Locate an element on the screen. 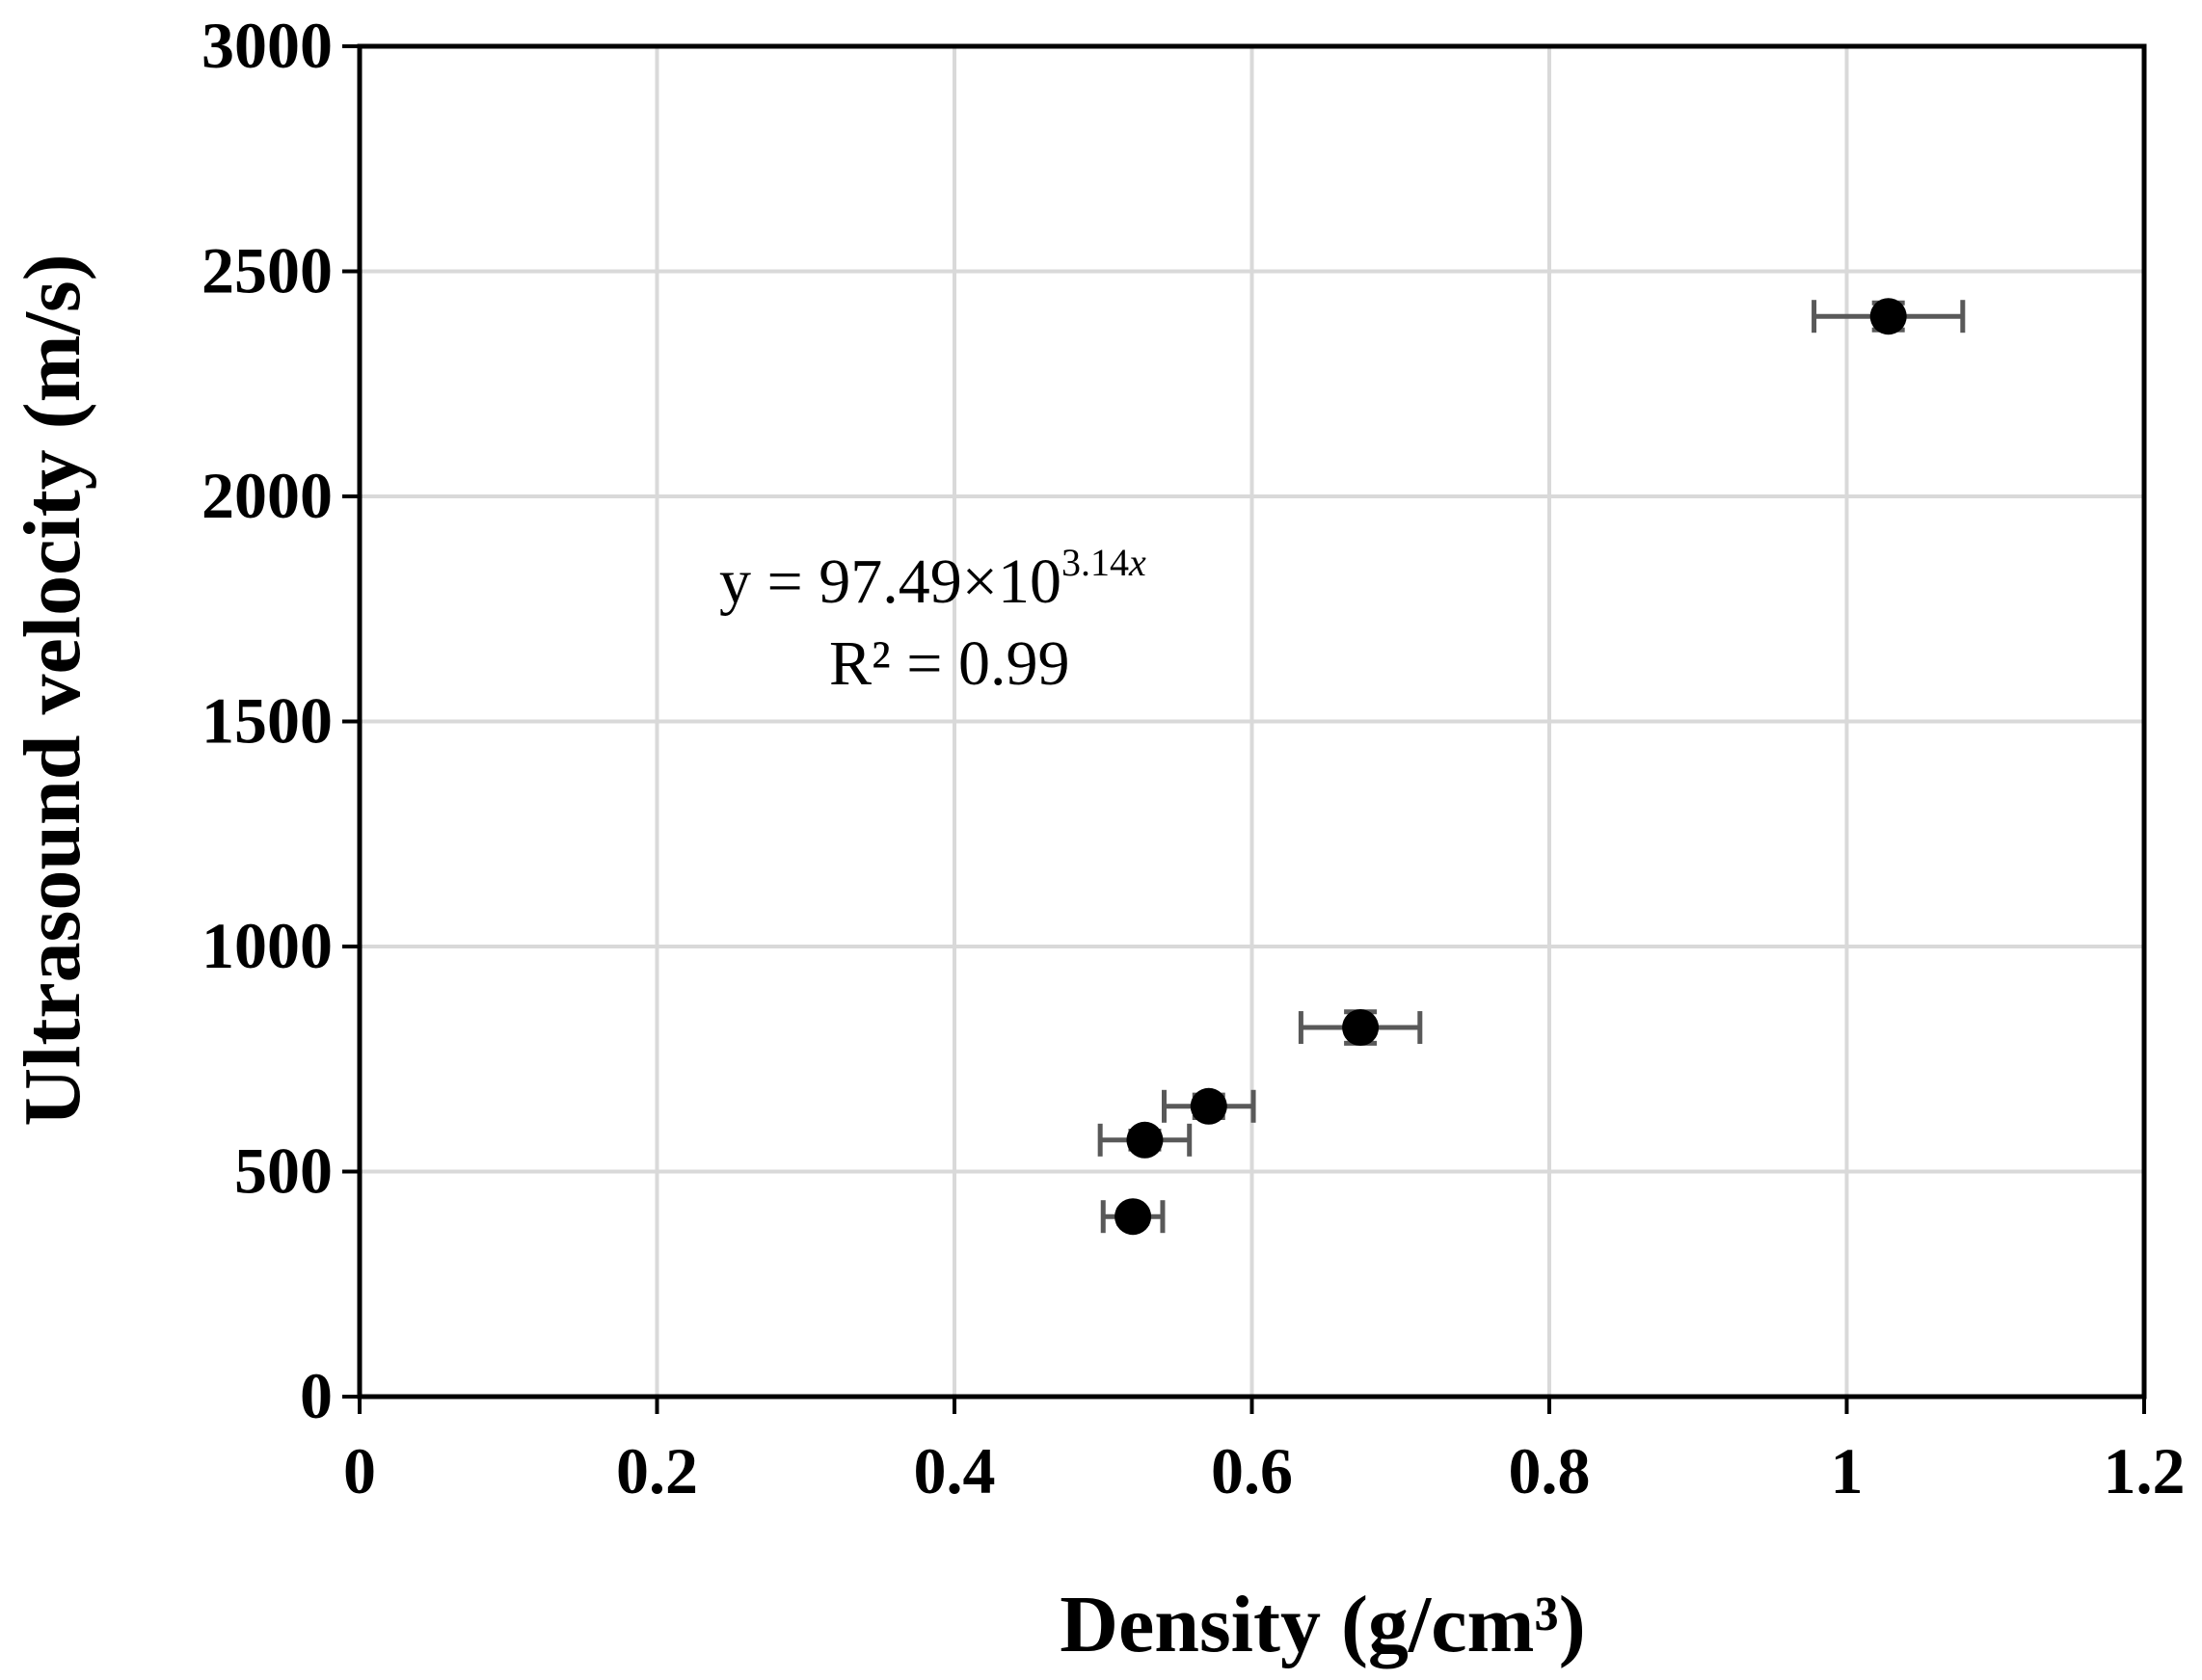 This screenshot has width=2202, height=1680. x-tick-label-5: 1 is located at coordinates (1847, 1471).